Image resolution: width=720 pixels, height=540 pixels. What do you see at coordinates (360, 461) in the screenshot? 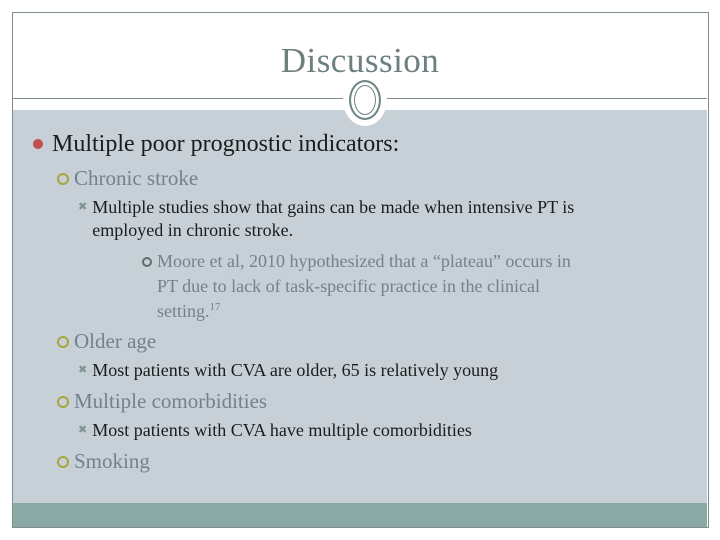
I see `bullet-smoking: Smoking` at bounding box center [360, 461].